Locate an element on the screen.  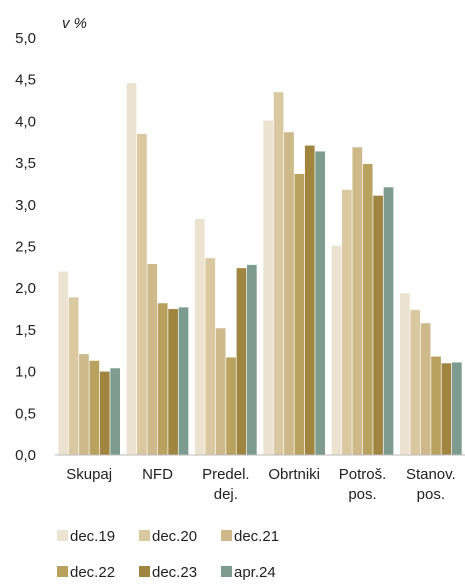
legend-label: dec.23 is located at coordinates (174, 572).